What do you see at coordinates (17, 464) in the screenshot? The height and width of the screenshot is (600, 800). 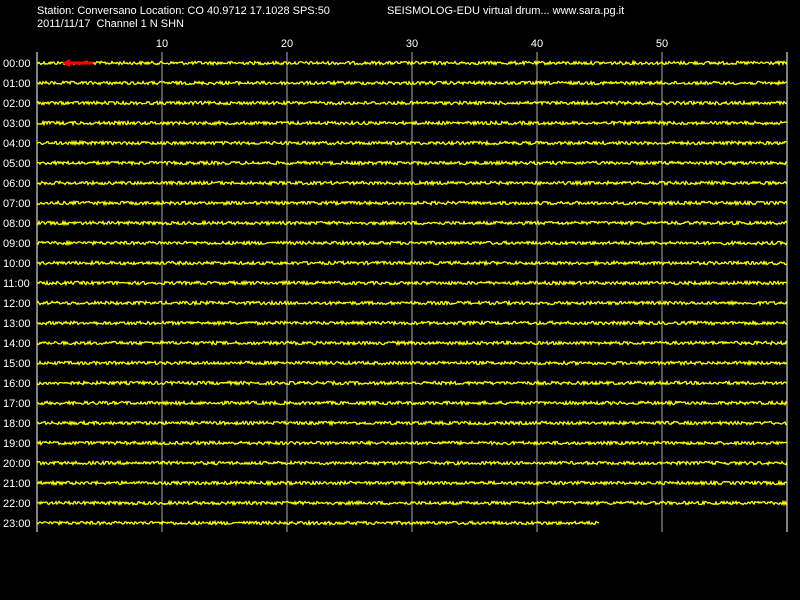 I see `hour-row-label: 20:00` at bounding box center [17, 464].